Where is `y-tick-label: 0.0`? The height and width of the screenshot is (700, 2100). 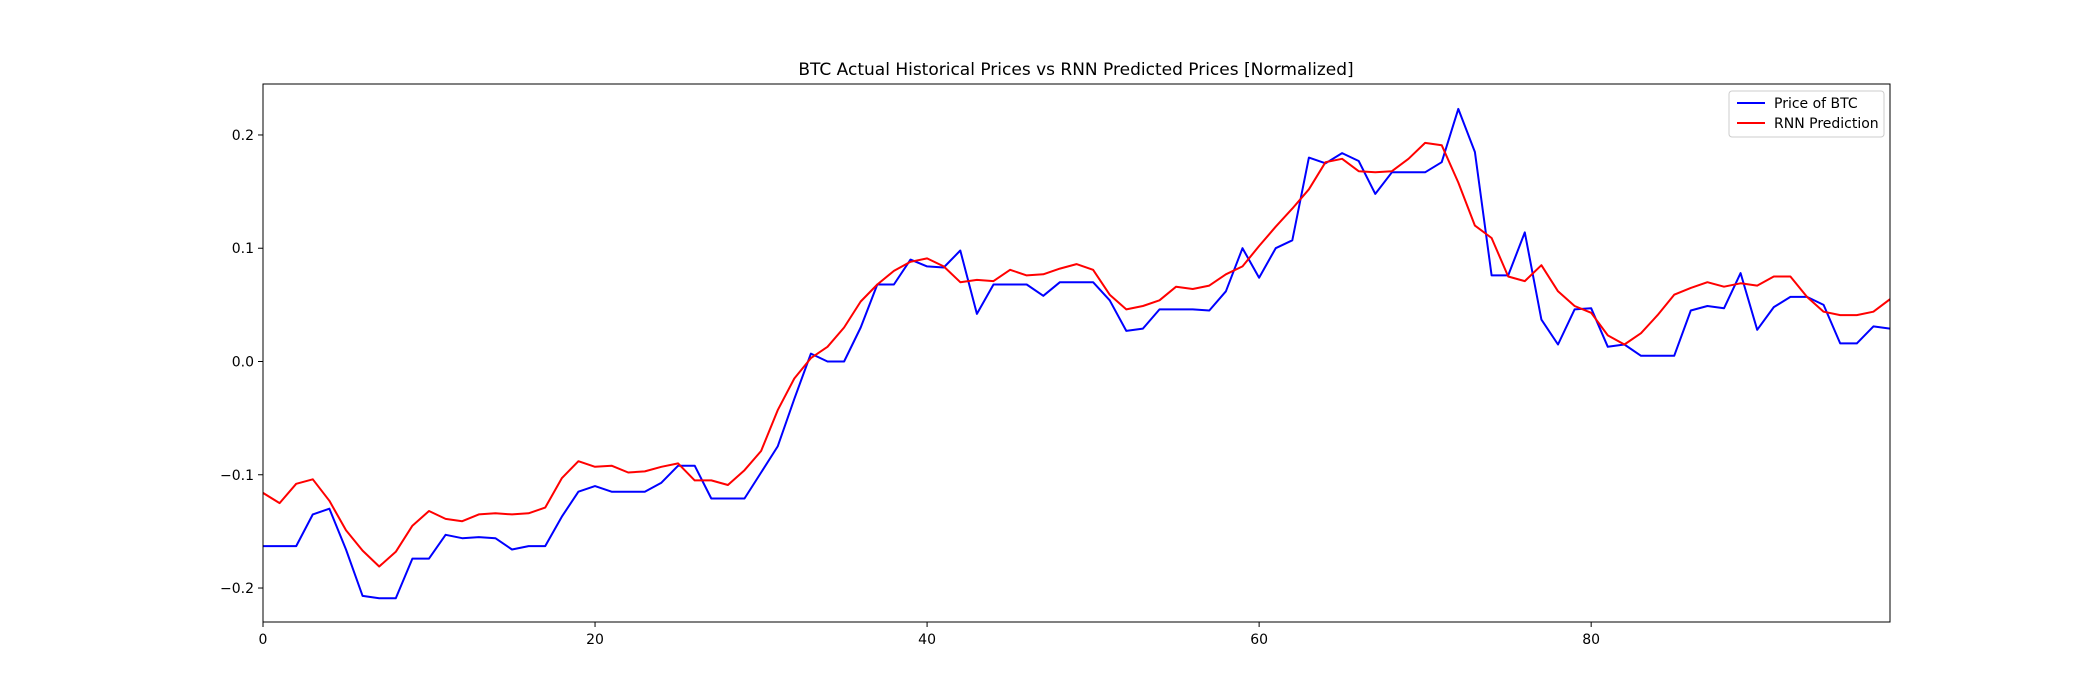
y-tick-label: 0.0 is located at coordinates (243, 362).